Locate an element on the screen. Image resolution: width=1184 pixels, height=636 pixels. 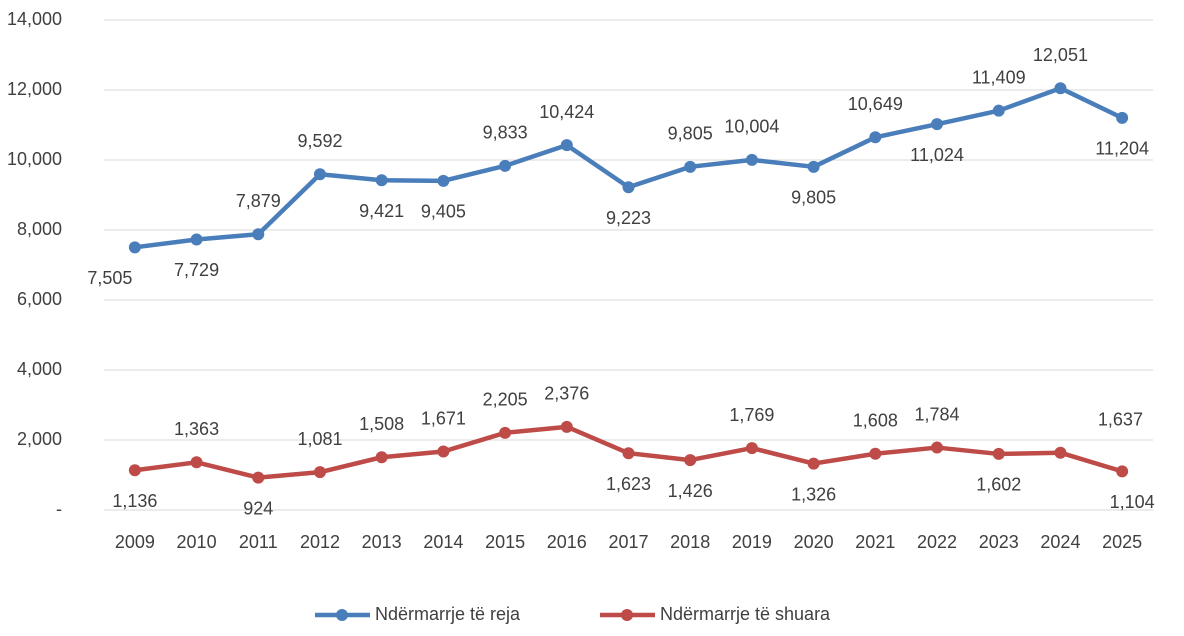
y-tick-label: 2,000 is located at coordinates (39, 439).